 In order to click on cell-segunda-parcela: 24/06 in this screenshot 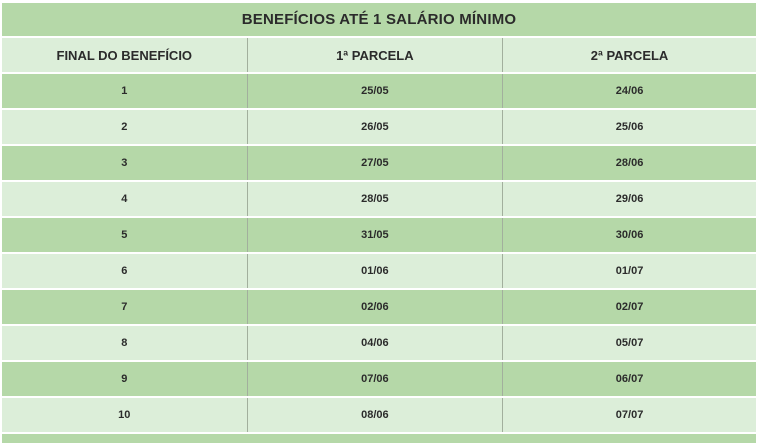, I will do `click(629, 91)`.